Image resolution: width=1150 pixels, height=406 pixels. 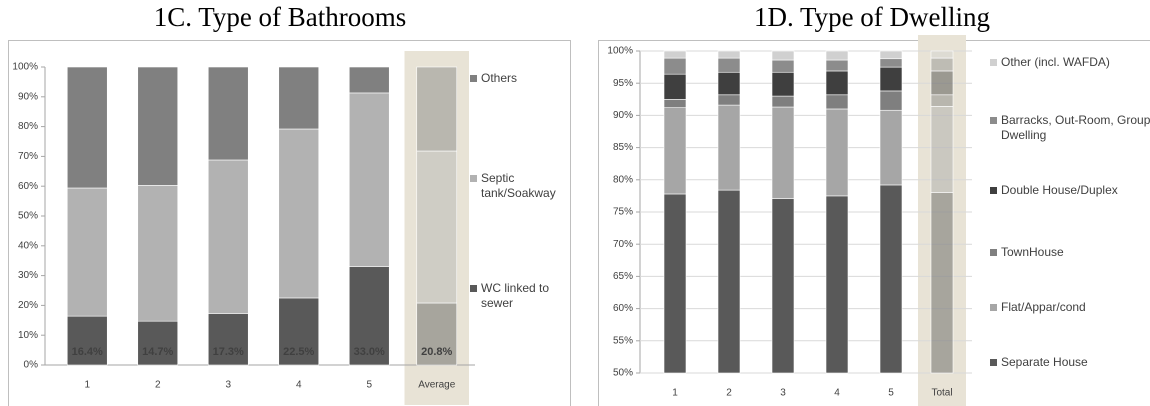 What do you see at coordinates (280, 17) in the screenshot?
I see `chart-title: 1C. Type of Bathrooms` at bounding box center [280, 17].